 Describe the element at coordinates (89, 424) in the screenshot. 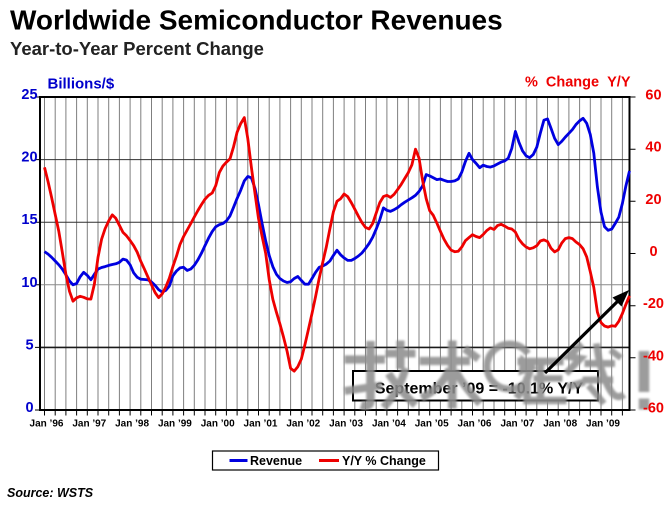

I see `svg-text: Jan ’97` at that location.